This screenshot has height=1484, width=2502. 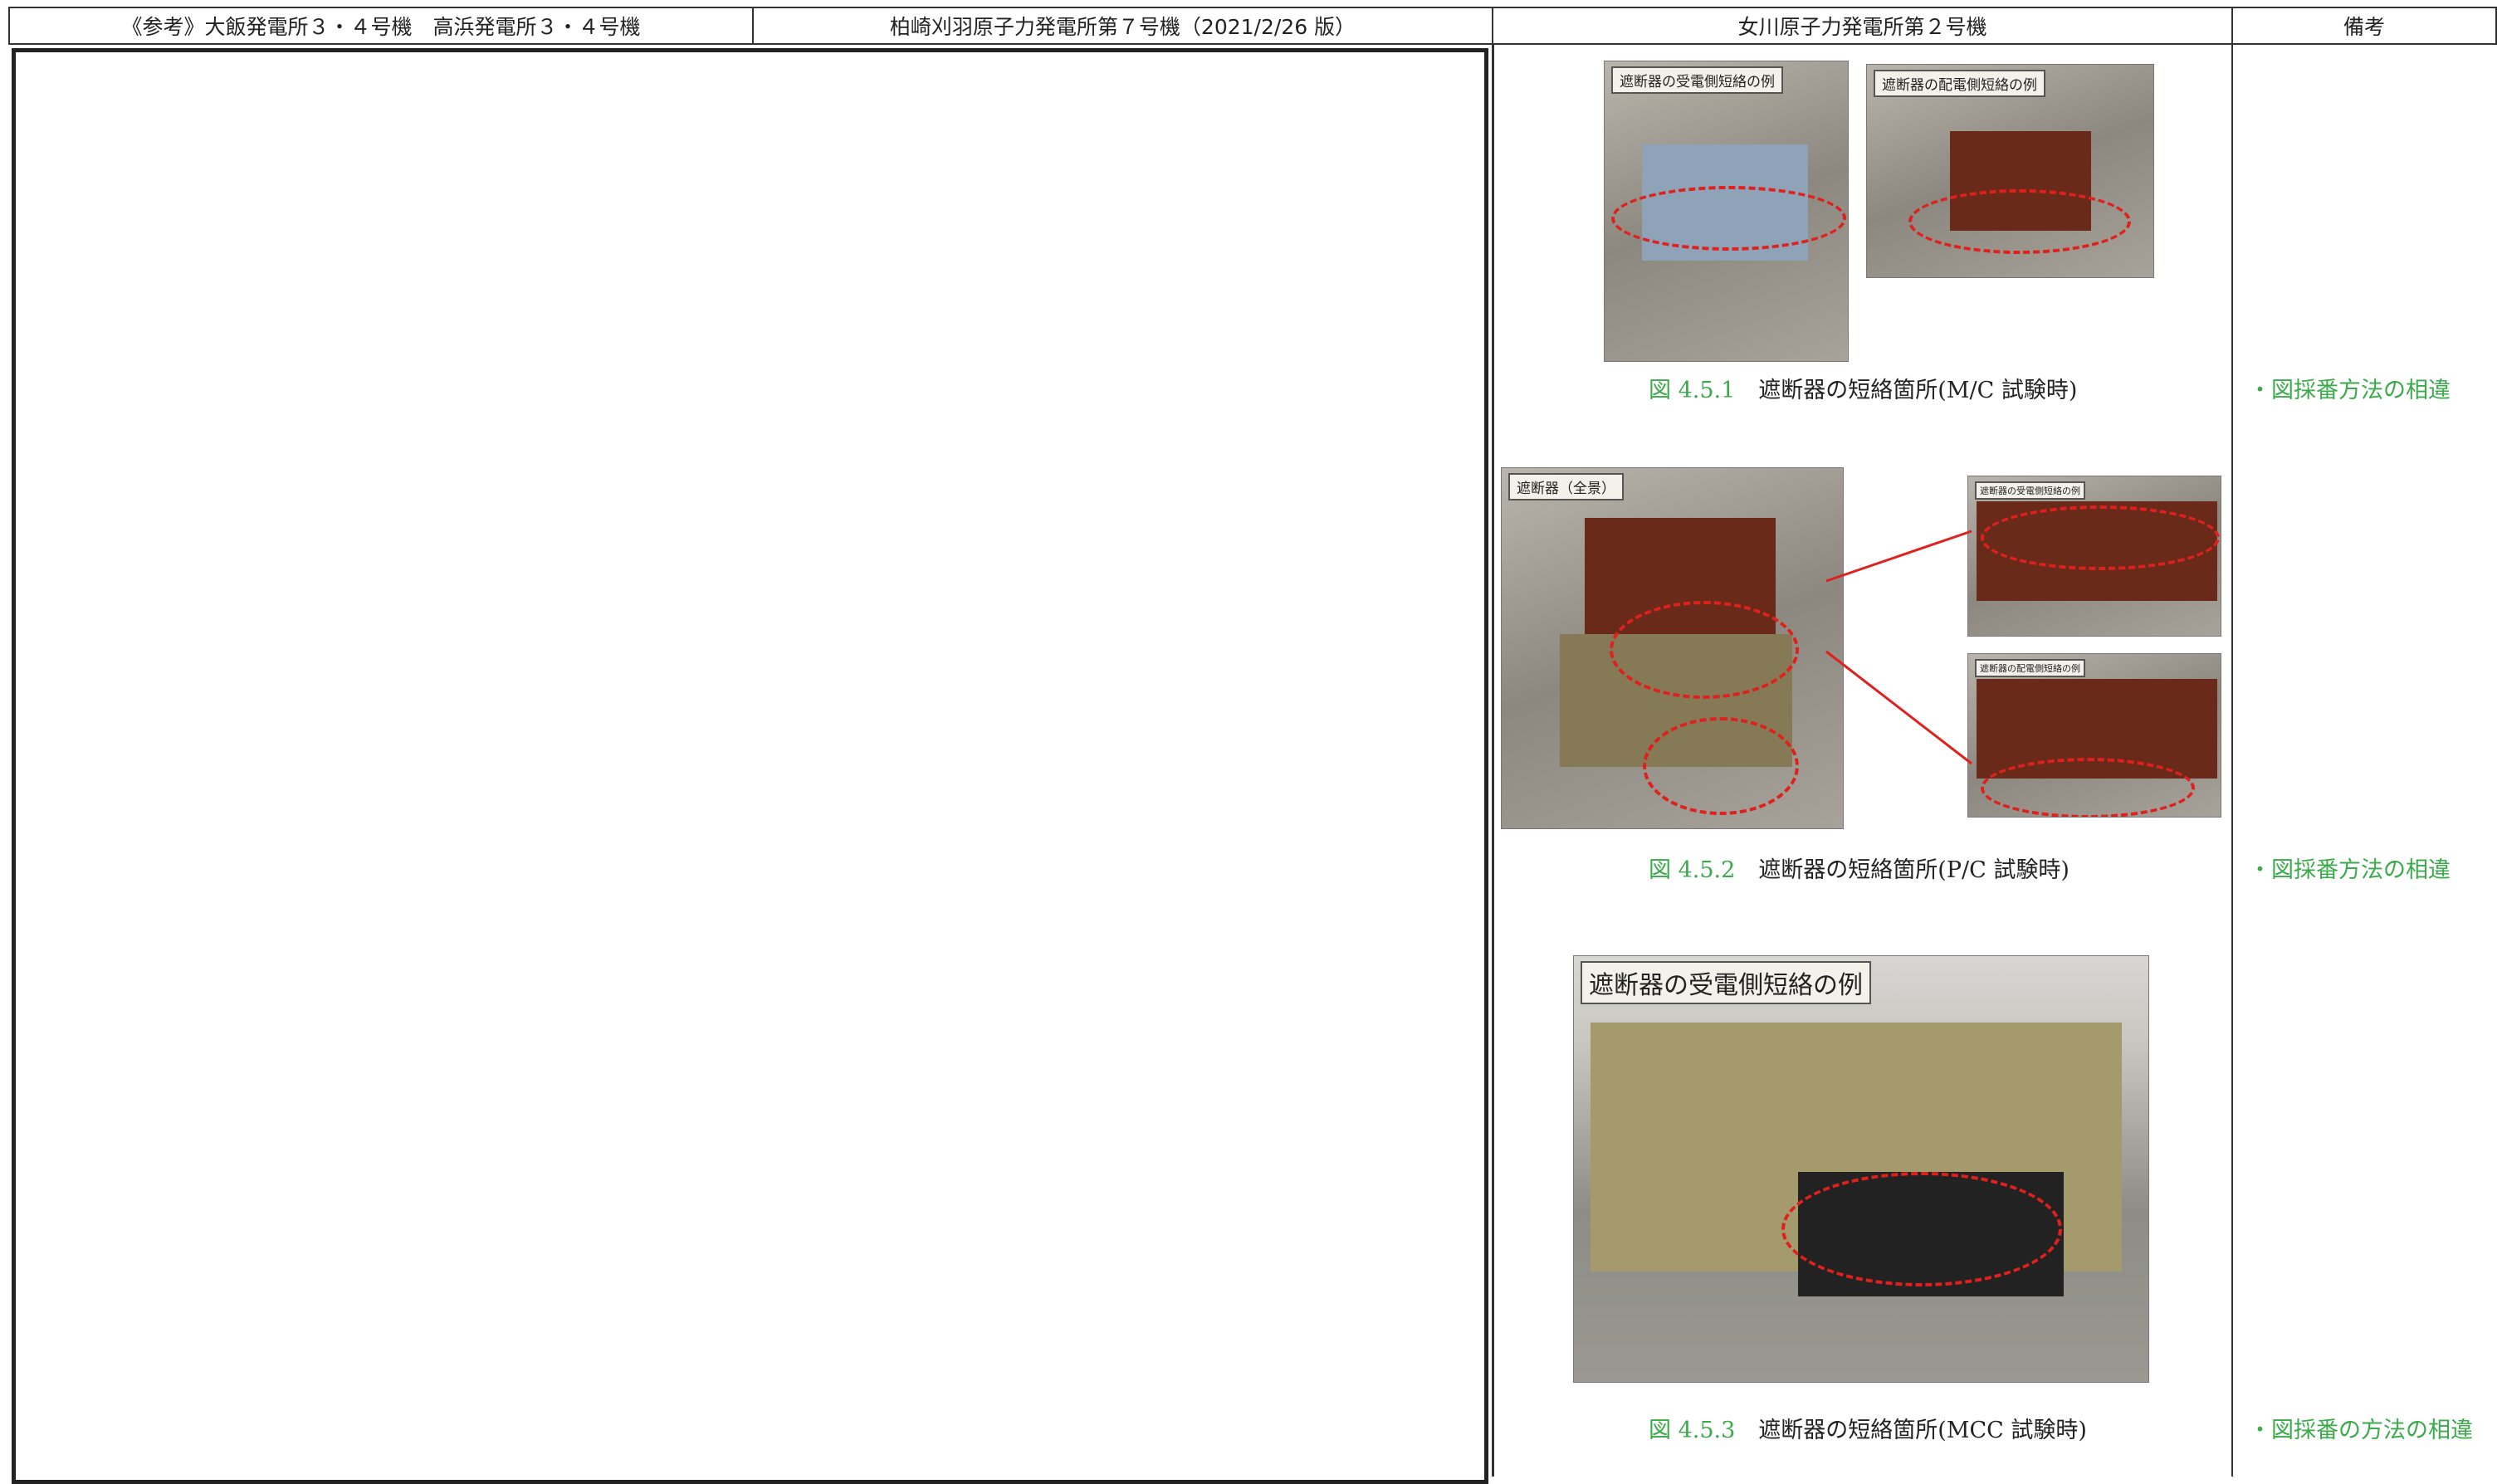 I want to click on caption: 図 4.5.1 遮断器の短絡箇所(M/C 試験時), so click(x=1863, y=388).